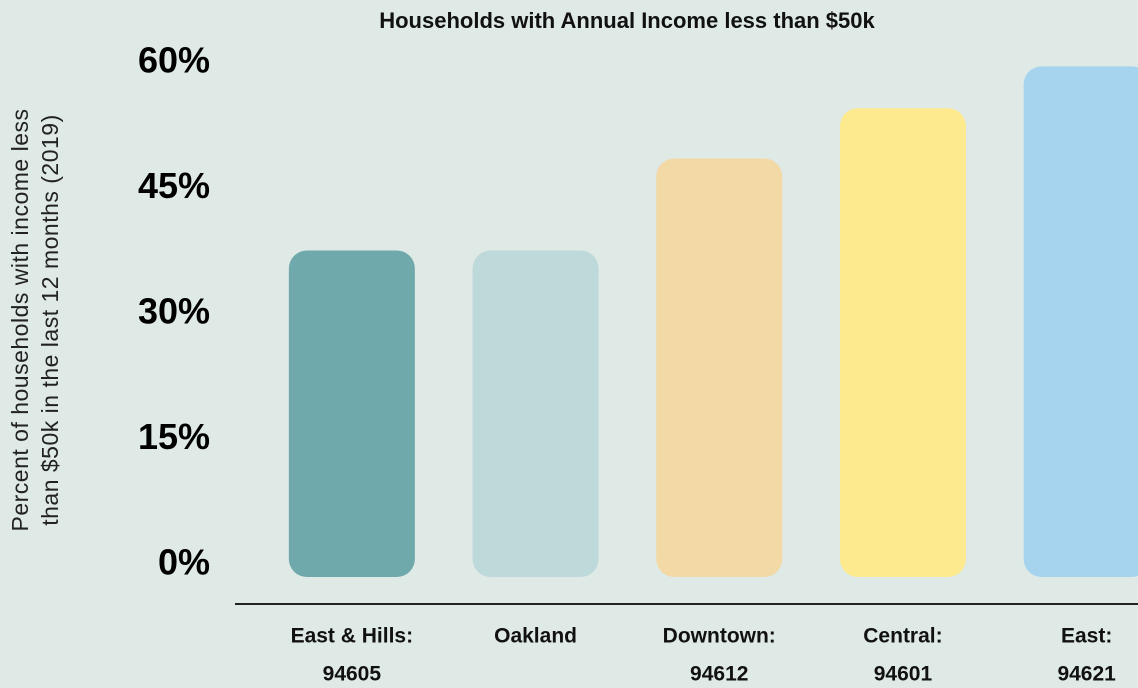 This screenshot has height=688, width=1138. I want to click on x-tick-label: Oakland, so click(535, 636).